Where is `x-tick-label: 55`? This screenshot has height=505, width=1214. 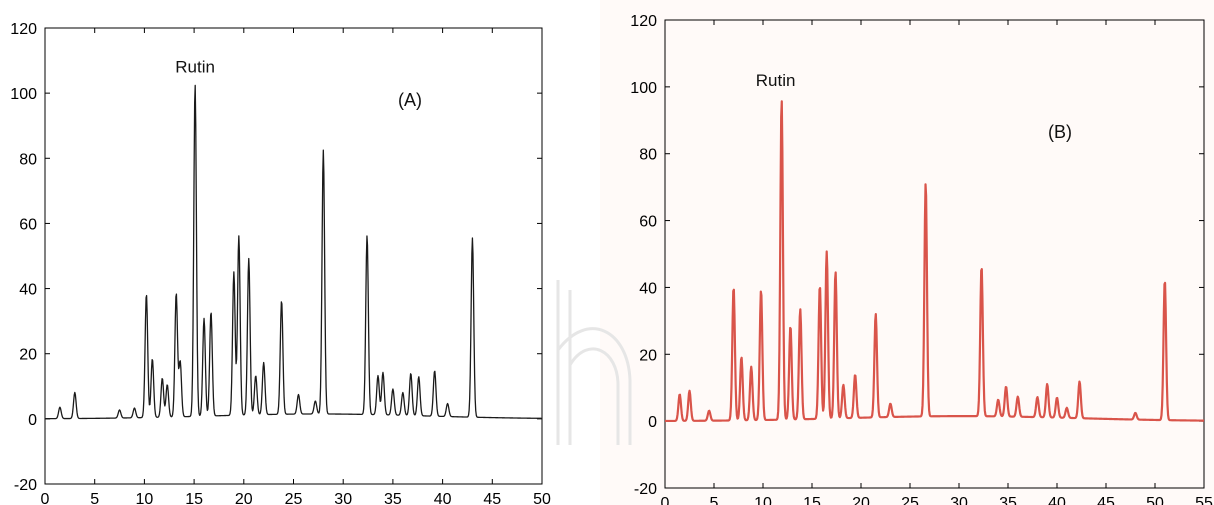
x-tick-label: 55 is located at coordinates (1204, 500).